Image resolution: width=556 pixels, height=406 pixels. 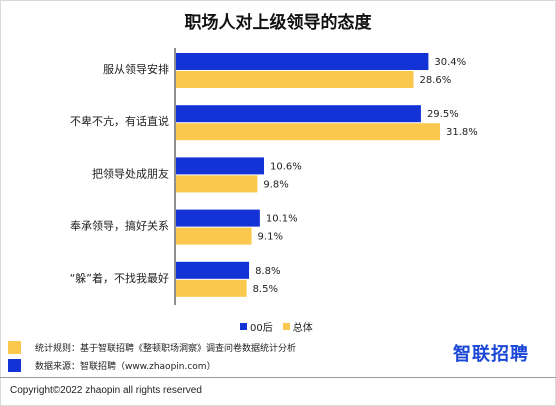 What do you see at coordinates (14, 365) in the screenshot?
I see `note-swatch-blue` at bounding box center [14, 365].